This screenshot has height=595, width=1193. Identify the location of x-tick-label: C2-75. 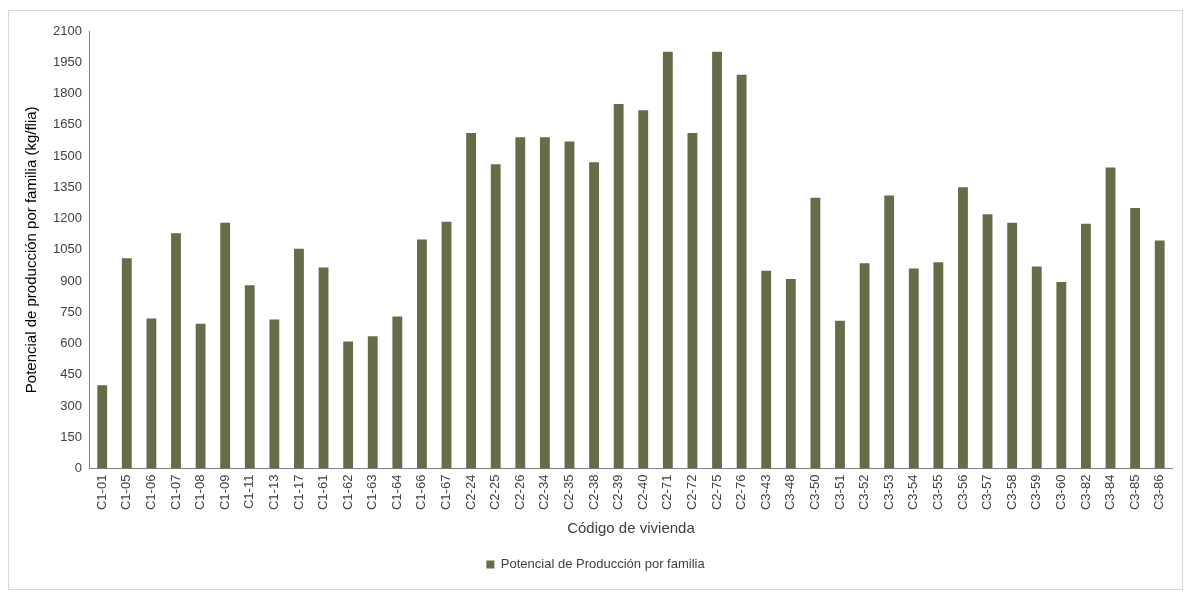
(716, 492).